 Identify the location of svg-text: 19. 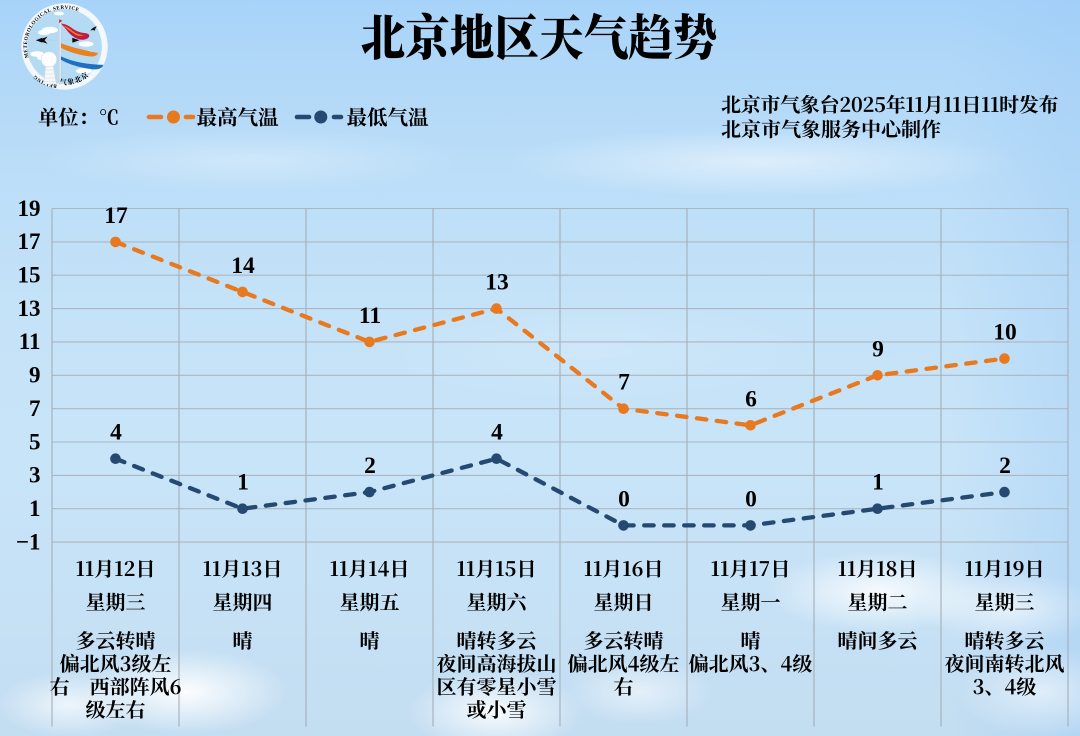
(29, 208).